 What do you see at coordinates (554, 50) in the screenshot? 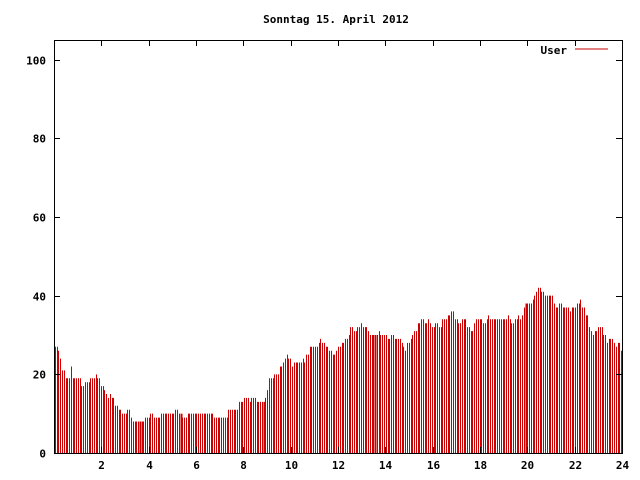
I see `legend-label: User` at bounding box center [554, 50].